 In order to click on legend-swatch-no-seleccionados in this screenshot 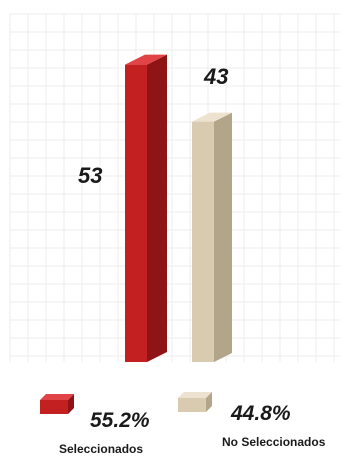, I will do `click(195, 402)`.